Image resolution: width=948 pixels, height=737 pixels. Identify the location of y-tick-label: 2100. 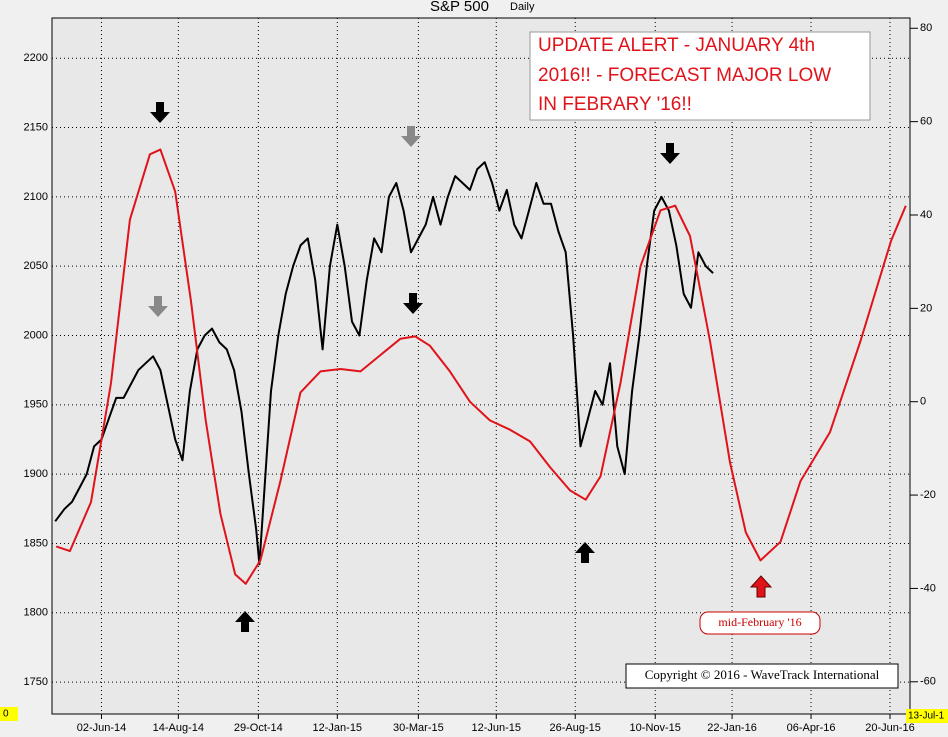
(36, 197).